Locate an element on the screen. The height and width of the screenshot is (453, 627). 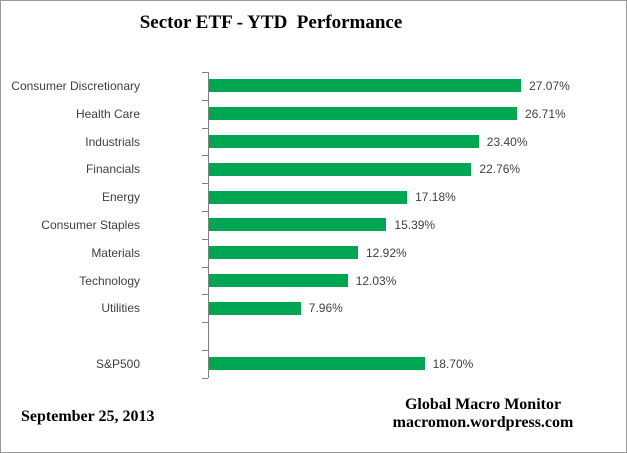
category-label: Industrials is located at coordinates (112, 141).